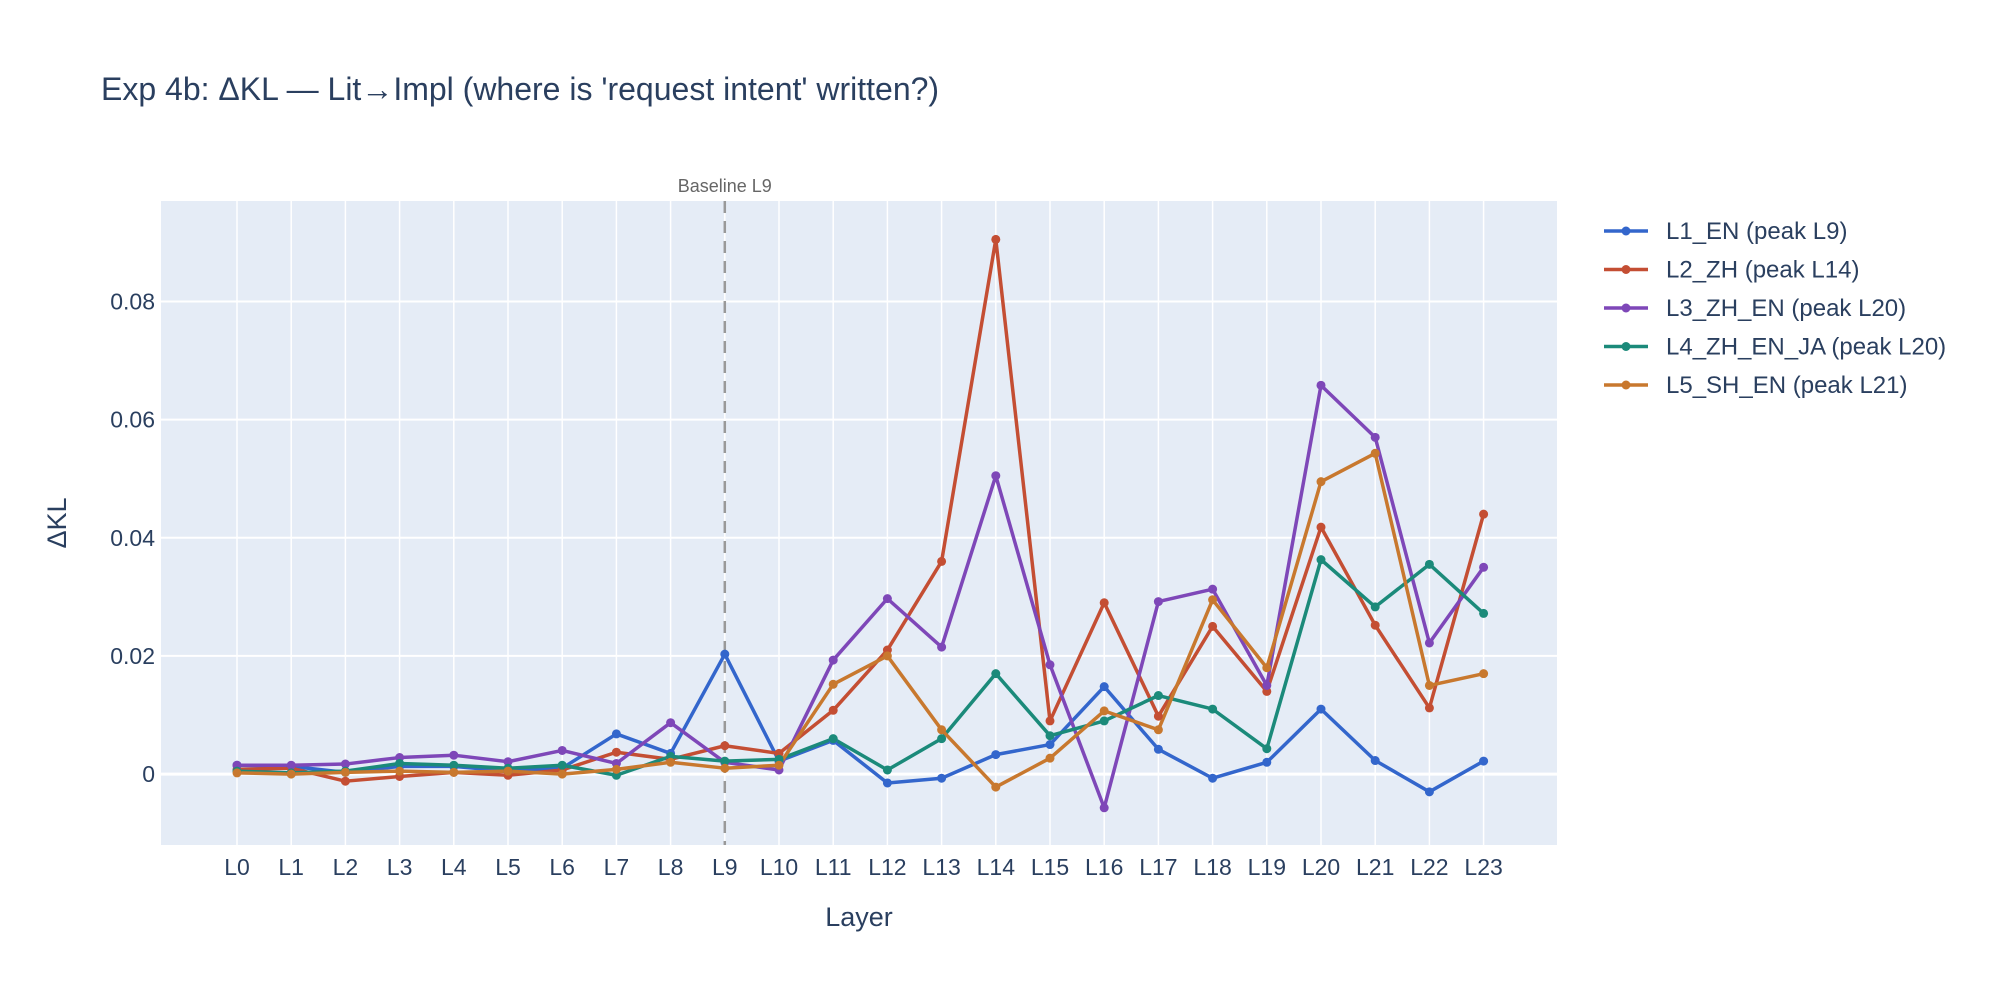  What do you see at coordinates (1725, 231) in the screenshot?
I see `legend-item-l1-en: L1_EN (peak L9)` at bounding box center [1725, 231].